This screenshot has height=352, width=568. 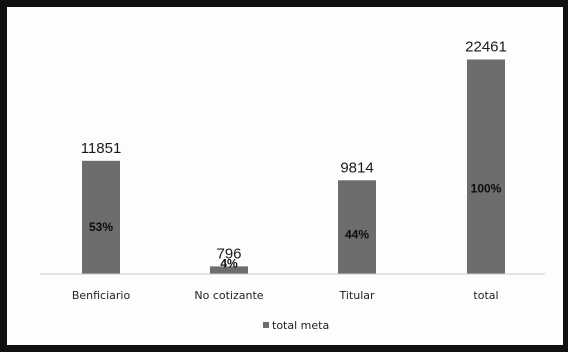 What do you see at coordinates (485, 295) in the screenshot?
I see `category-label: total` at bounding box center [485, 295].